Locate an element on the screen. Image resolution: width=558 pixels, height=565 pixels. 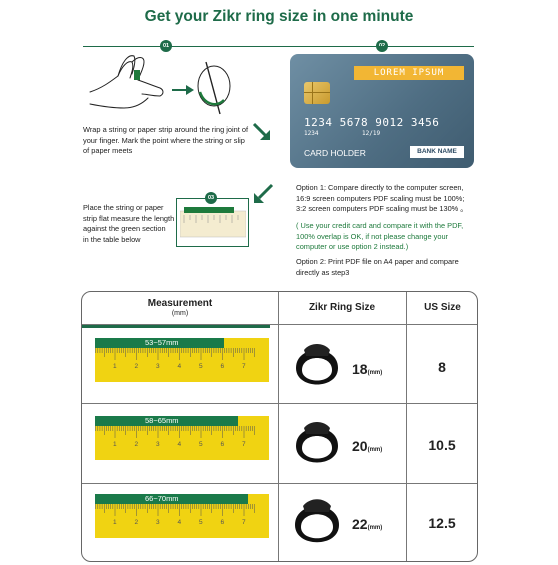
us-size-value: 10.5 is located at coordinates (442, 445).